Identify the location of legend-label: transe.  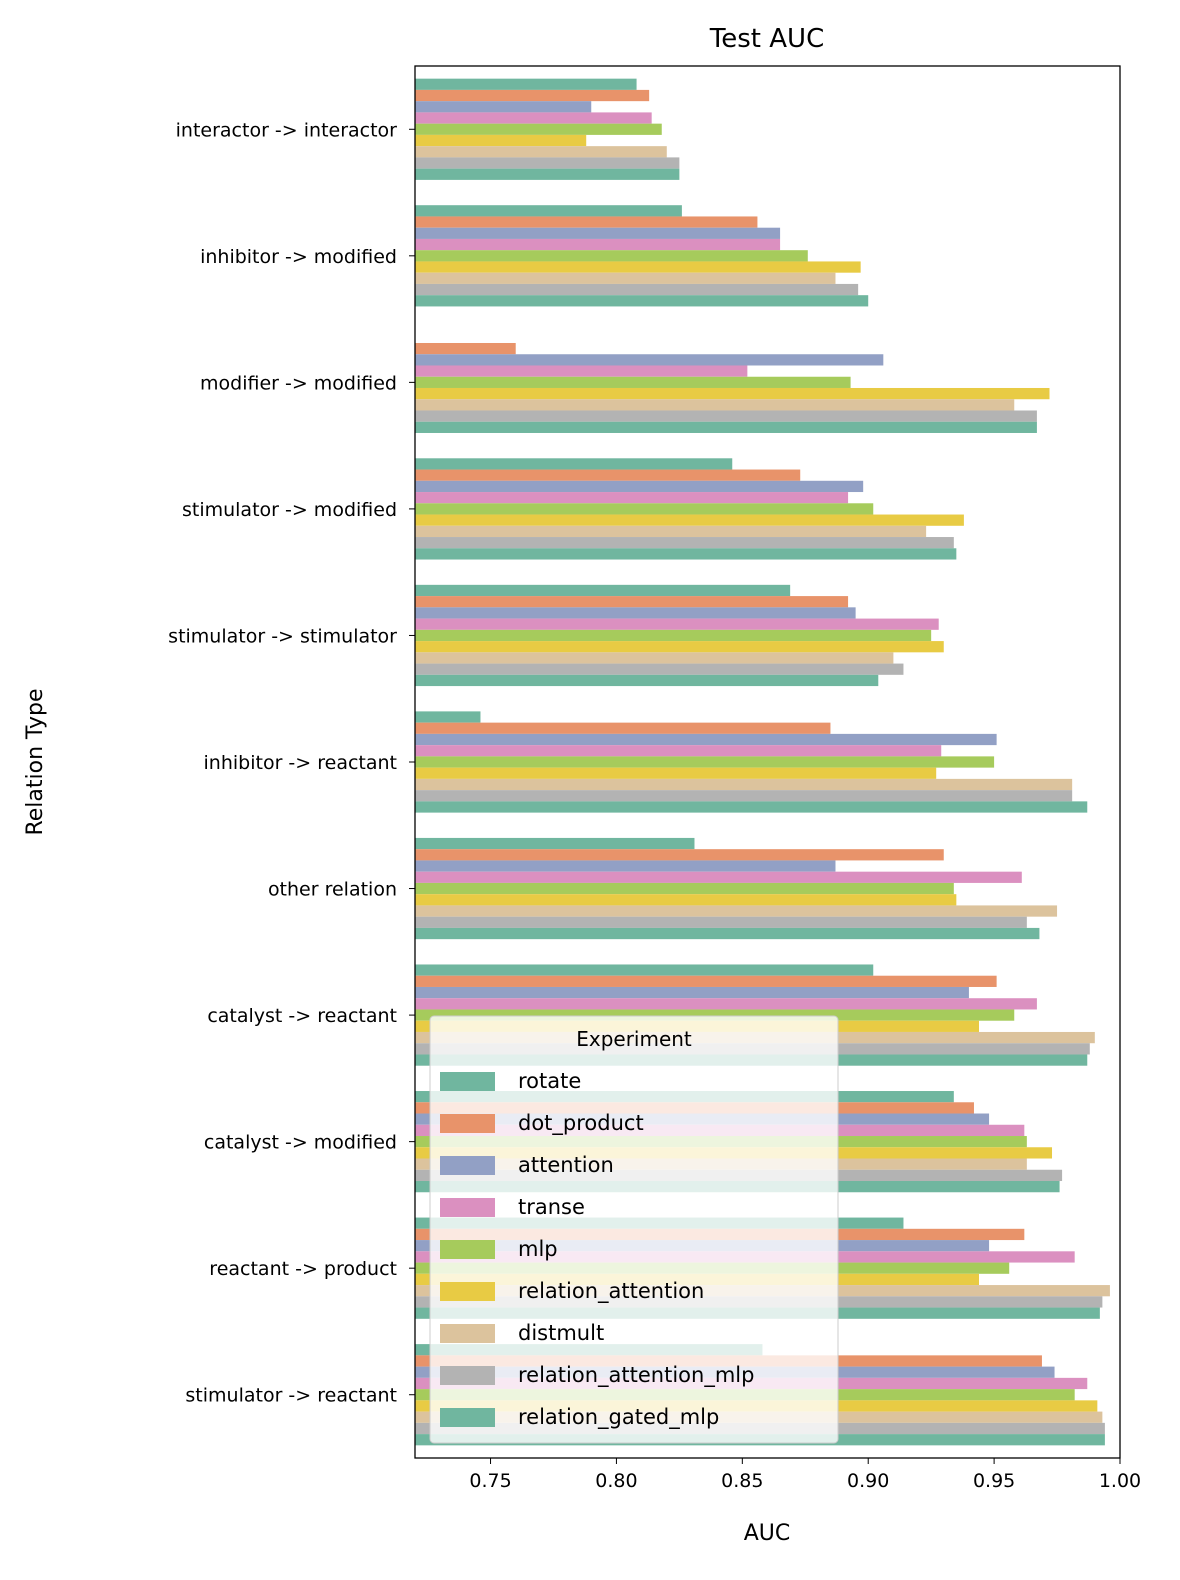
(551, 1207).